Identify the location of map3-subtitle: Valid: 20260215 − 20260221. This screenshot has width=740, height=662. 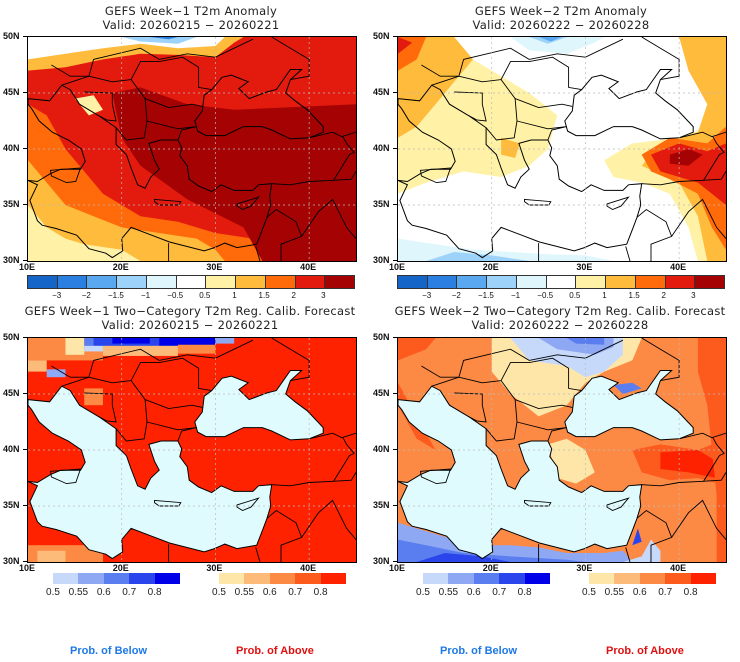
(190, 325).